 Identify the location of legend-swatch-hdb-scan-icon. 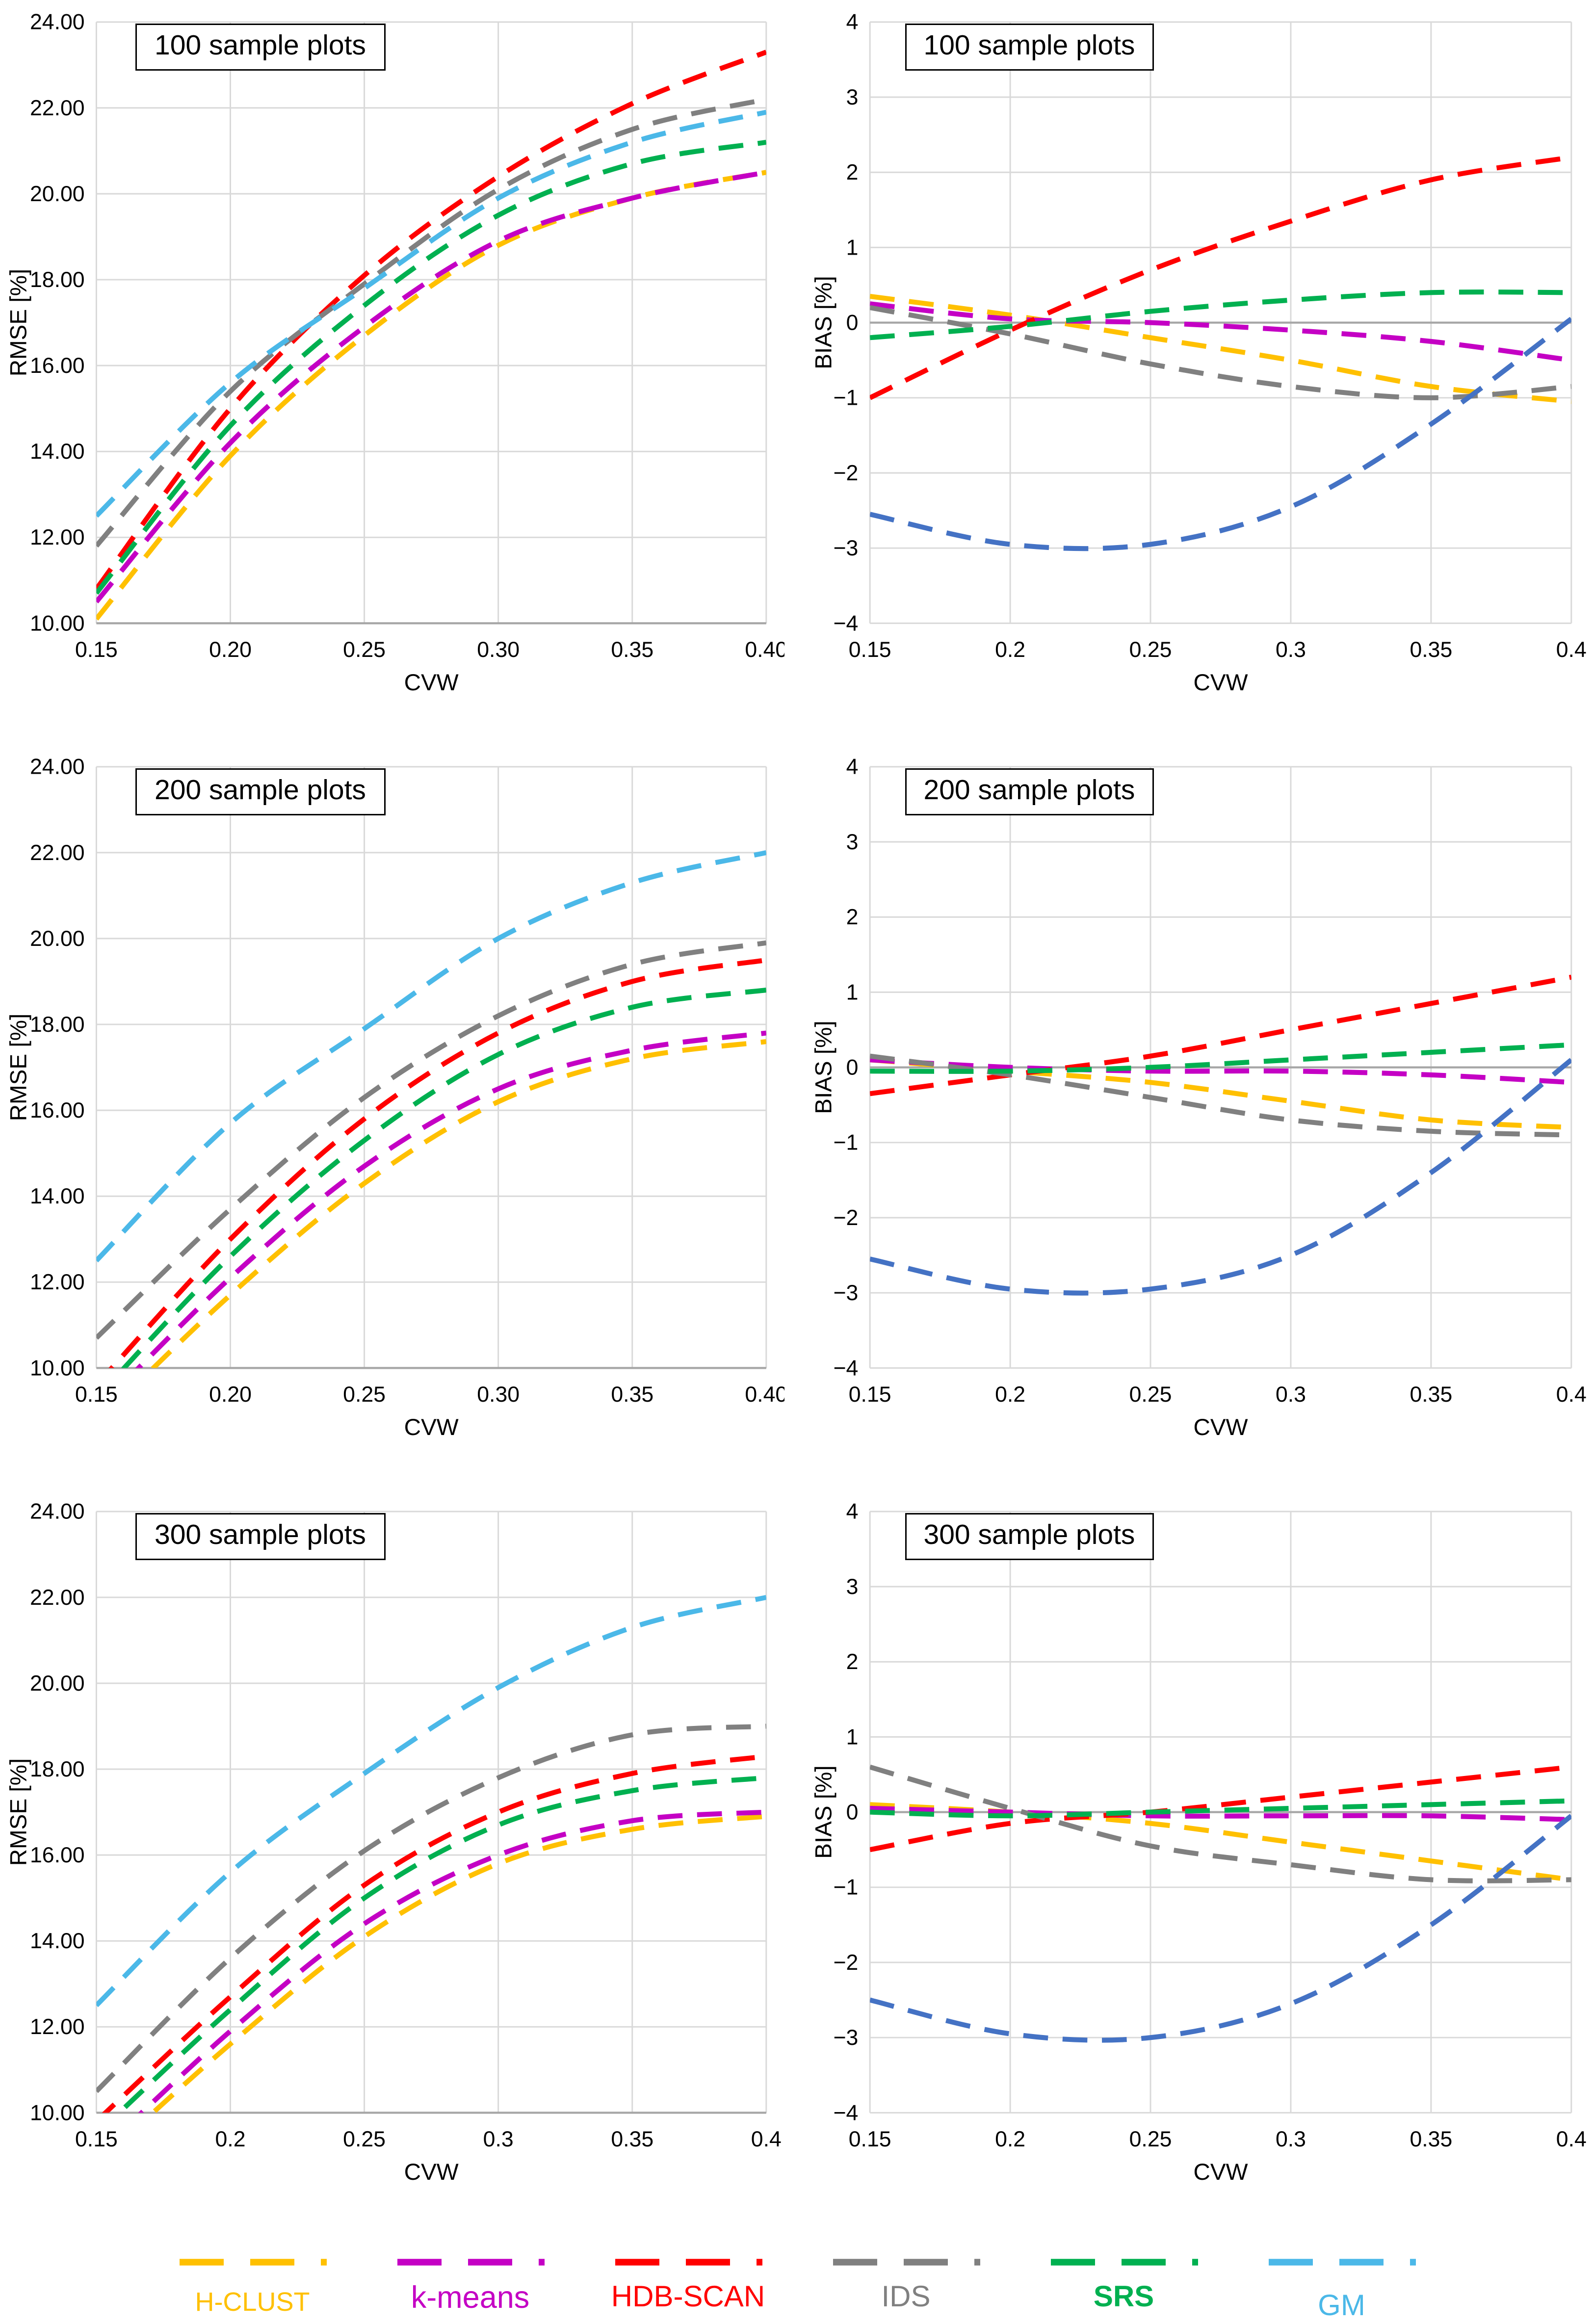
(688, 2262).